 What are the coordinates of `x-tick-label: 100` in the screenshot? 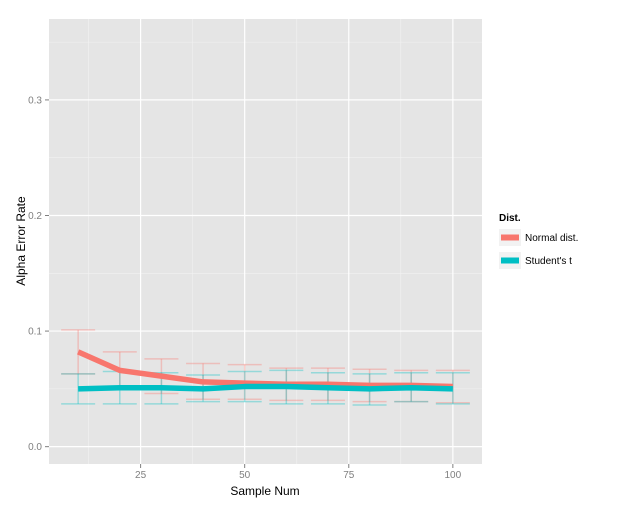 It's located at (453, 475).